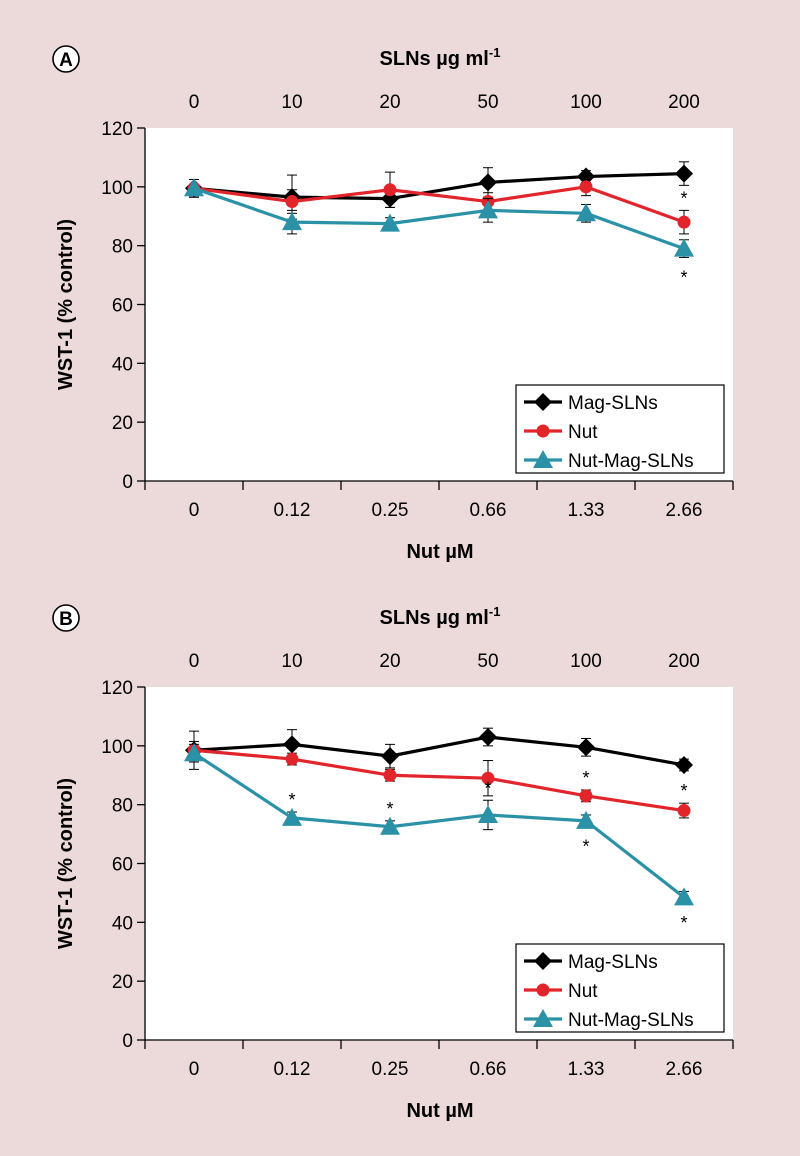 The height and width of the screenshot is (1156, 800). I want to click on top-tick-label: 10, so click(291, 661).